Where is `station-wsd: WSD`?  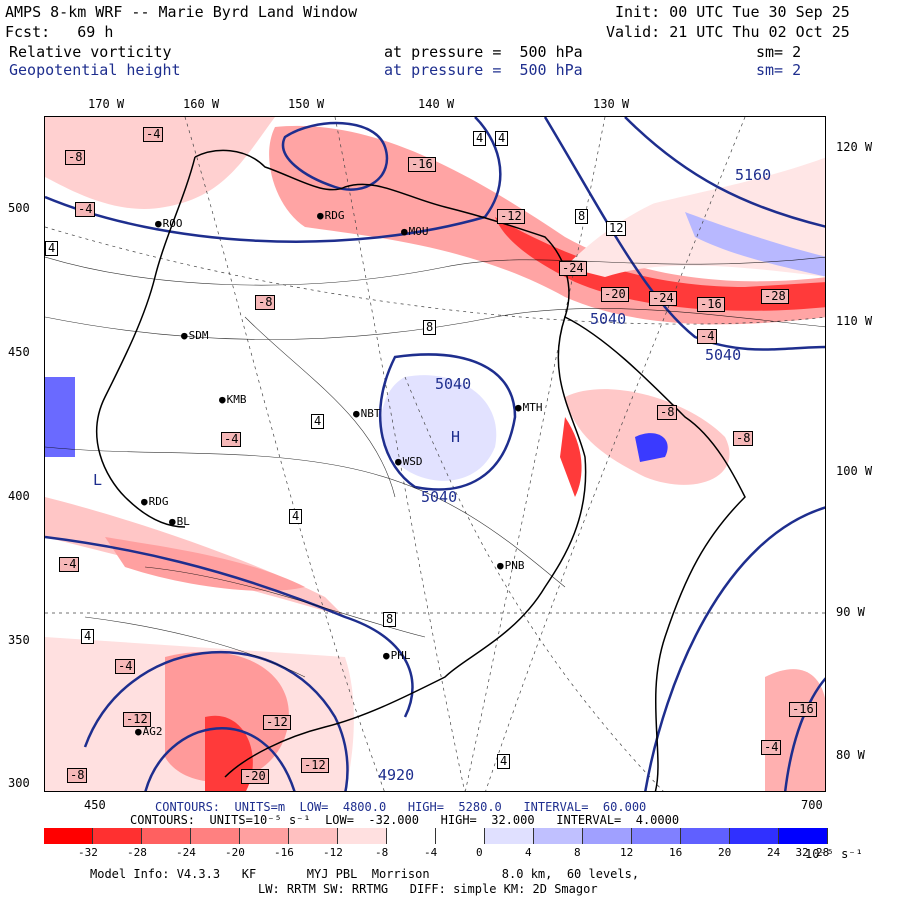
station-wsd: WSD is located at coordinates (409, 461).